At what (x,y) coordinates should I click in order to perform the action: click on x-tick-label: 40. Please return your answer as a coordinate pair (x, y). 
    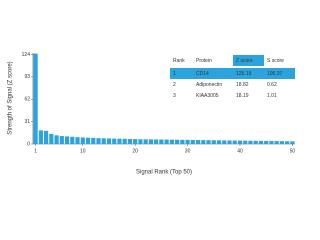
    Looking at the image, I should click on (240, 151).